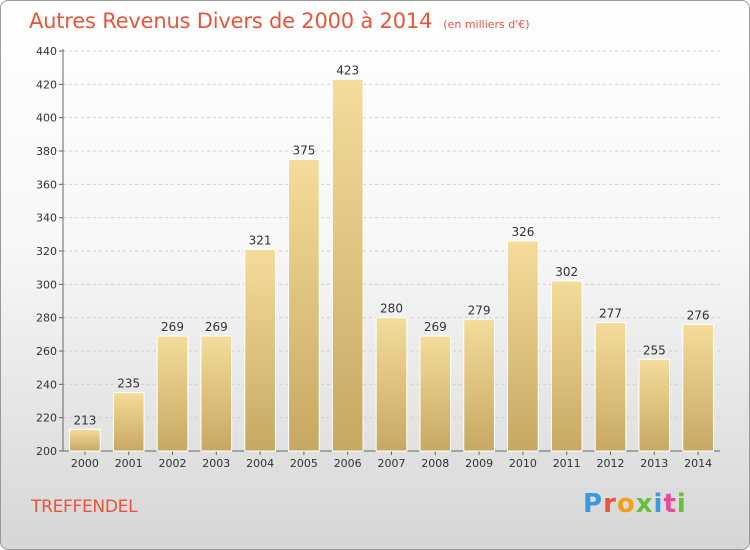 The width and height of the screenshot is (750, 550). What do you see at coordinates (46, 51) in the screenshot?
I see `y-tick-label: 440` at bounding box center [46, 51].